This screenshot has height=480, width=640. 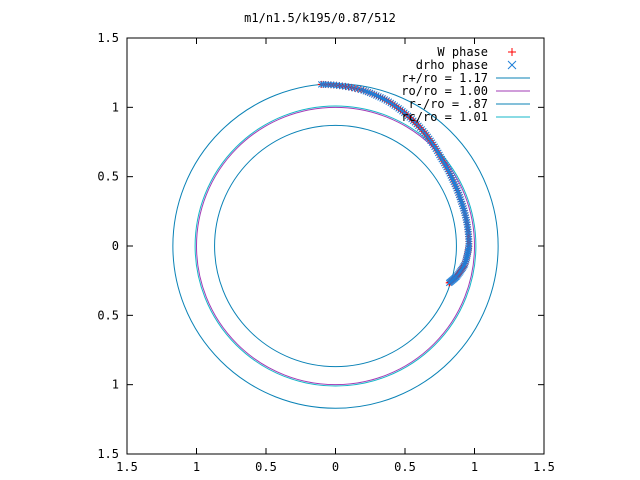 I want to click on y-tick-label: 0, so click(x=115, y=246).